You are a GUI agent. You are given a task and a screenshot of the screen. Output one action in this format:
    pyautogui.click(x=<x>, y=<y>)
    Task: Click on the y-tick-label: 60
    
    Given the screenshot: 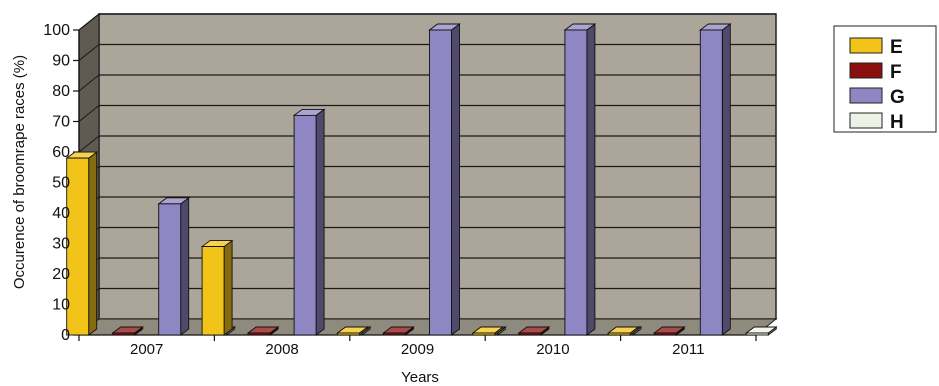 What is the action you would take?
    pyautogui.click(x=61, y=152)
    